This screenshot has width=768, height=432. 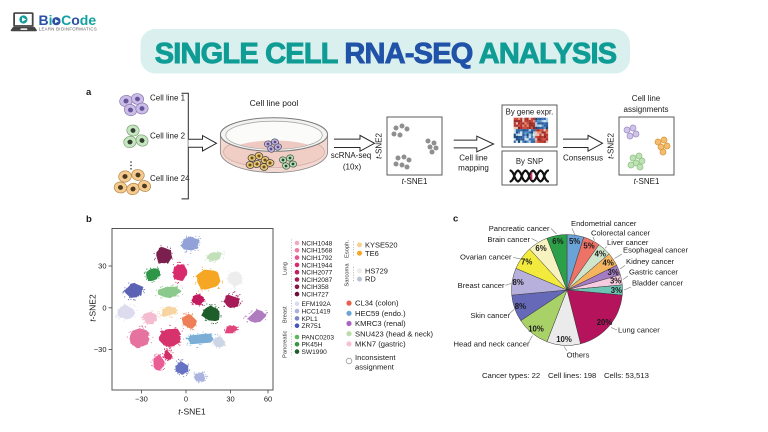 I want to click on svg-text: KYSE520, so click(x=381, y=245).